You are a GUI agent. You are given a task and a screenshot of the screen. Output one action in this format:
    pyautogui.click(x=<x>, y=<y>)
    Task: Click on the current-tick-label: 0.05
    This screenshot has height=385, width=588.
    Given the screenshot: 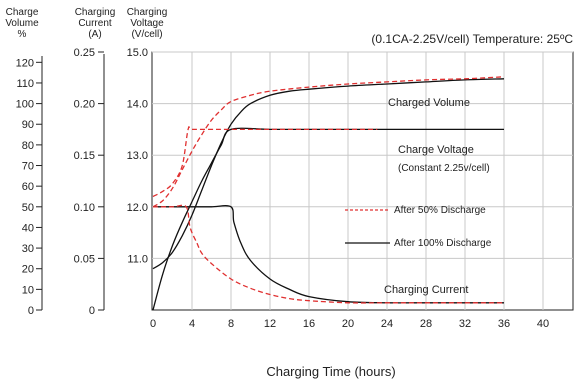 What is the action you would take?
    pyautogui.click(x=84, y=259)
    